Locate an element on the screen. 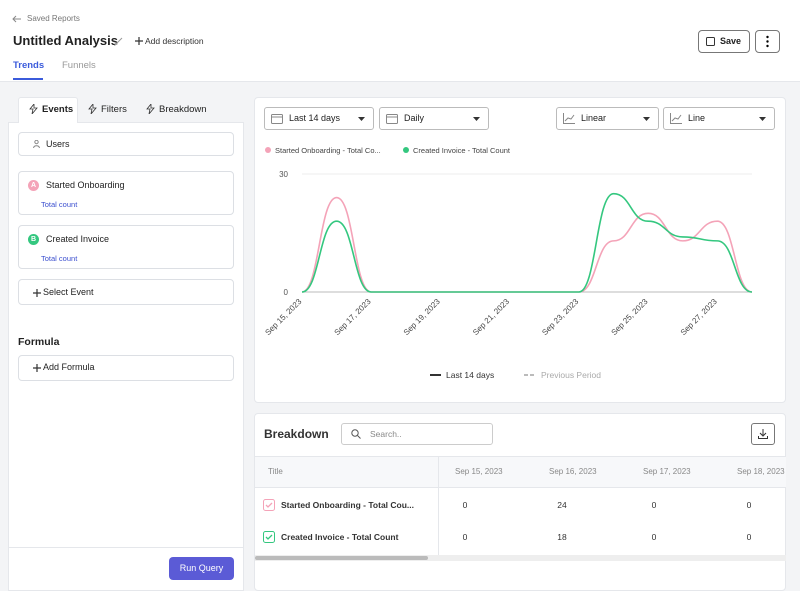 This screenshot has height=591, width=800. user-icon is located at coordinates (36, 144).